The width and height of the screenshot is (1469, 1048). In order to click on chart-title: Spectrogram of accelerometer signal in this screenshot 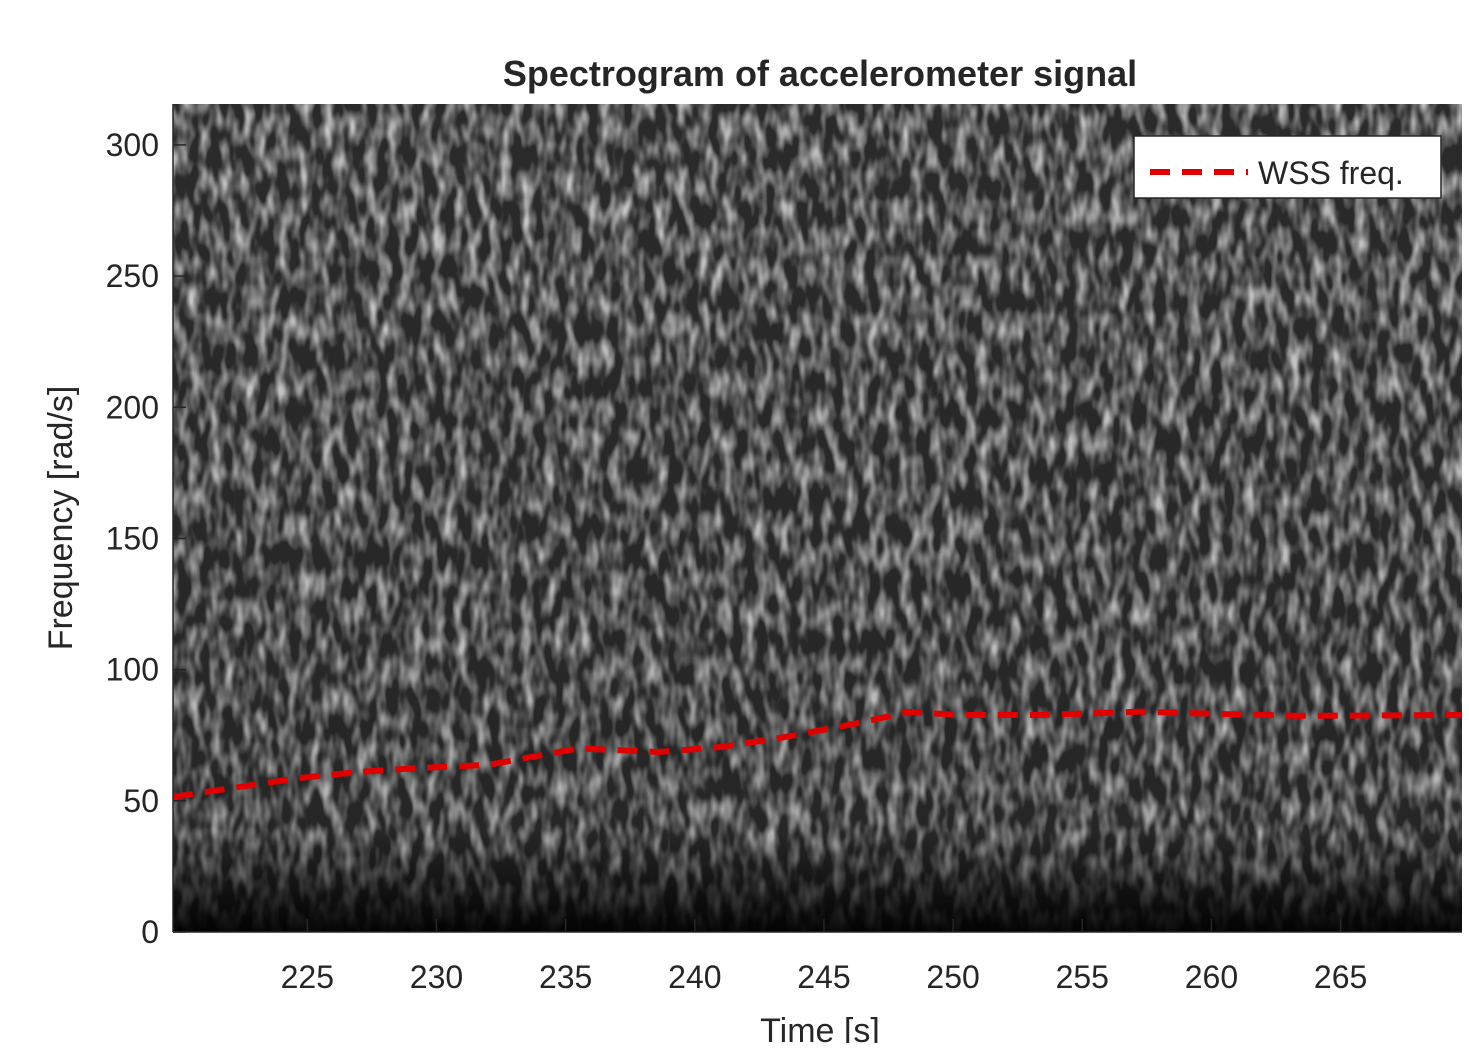, I will do `click(820, 73)`.